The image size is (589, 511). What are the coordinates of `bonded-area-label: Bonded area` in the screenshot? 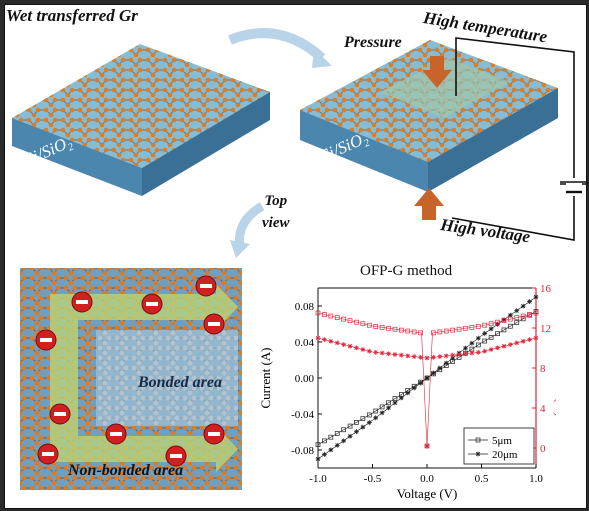 It's located at (180, 382).